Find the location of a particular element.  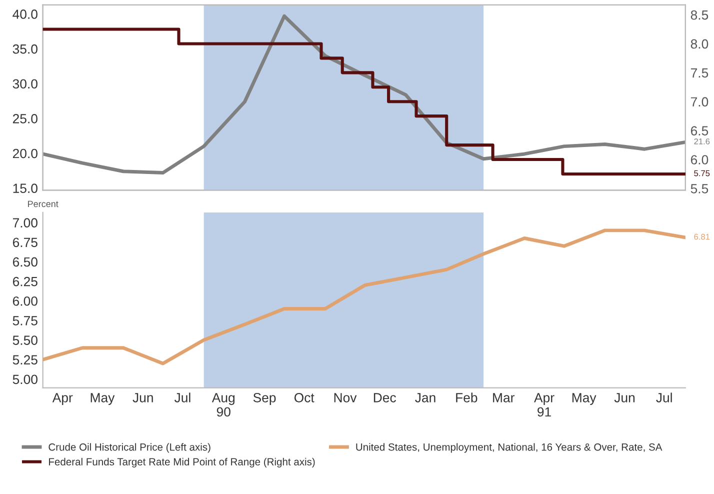

y2-tick-label: 7.5 is located at coordinates (699, 73).